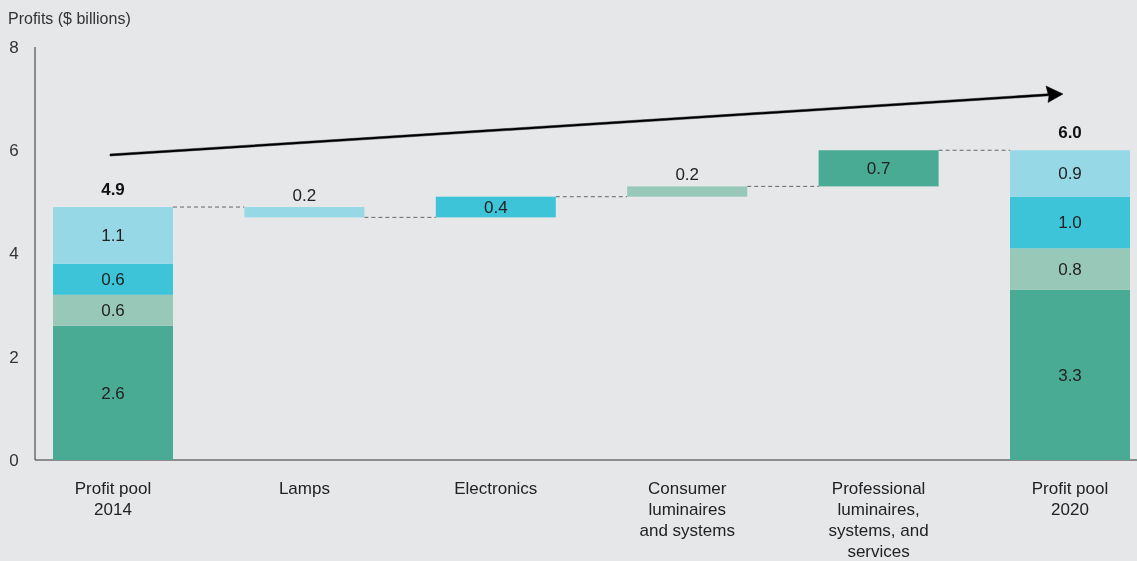 This screenshot has height=561, width=1137. What do you see at coordinates (14, 357) in the screenshot?
I see `y-tick-label: 2` at bounding box center [14, 357].